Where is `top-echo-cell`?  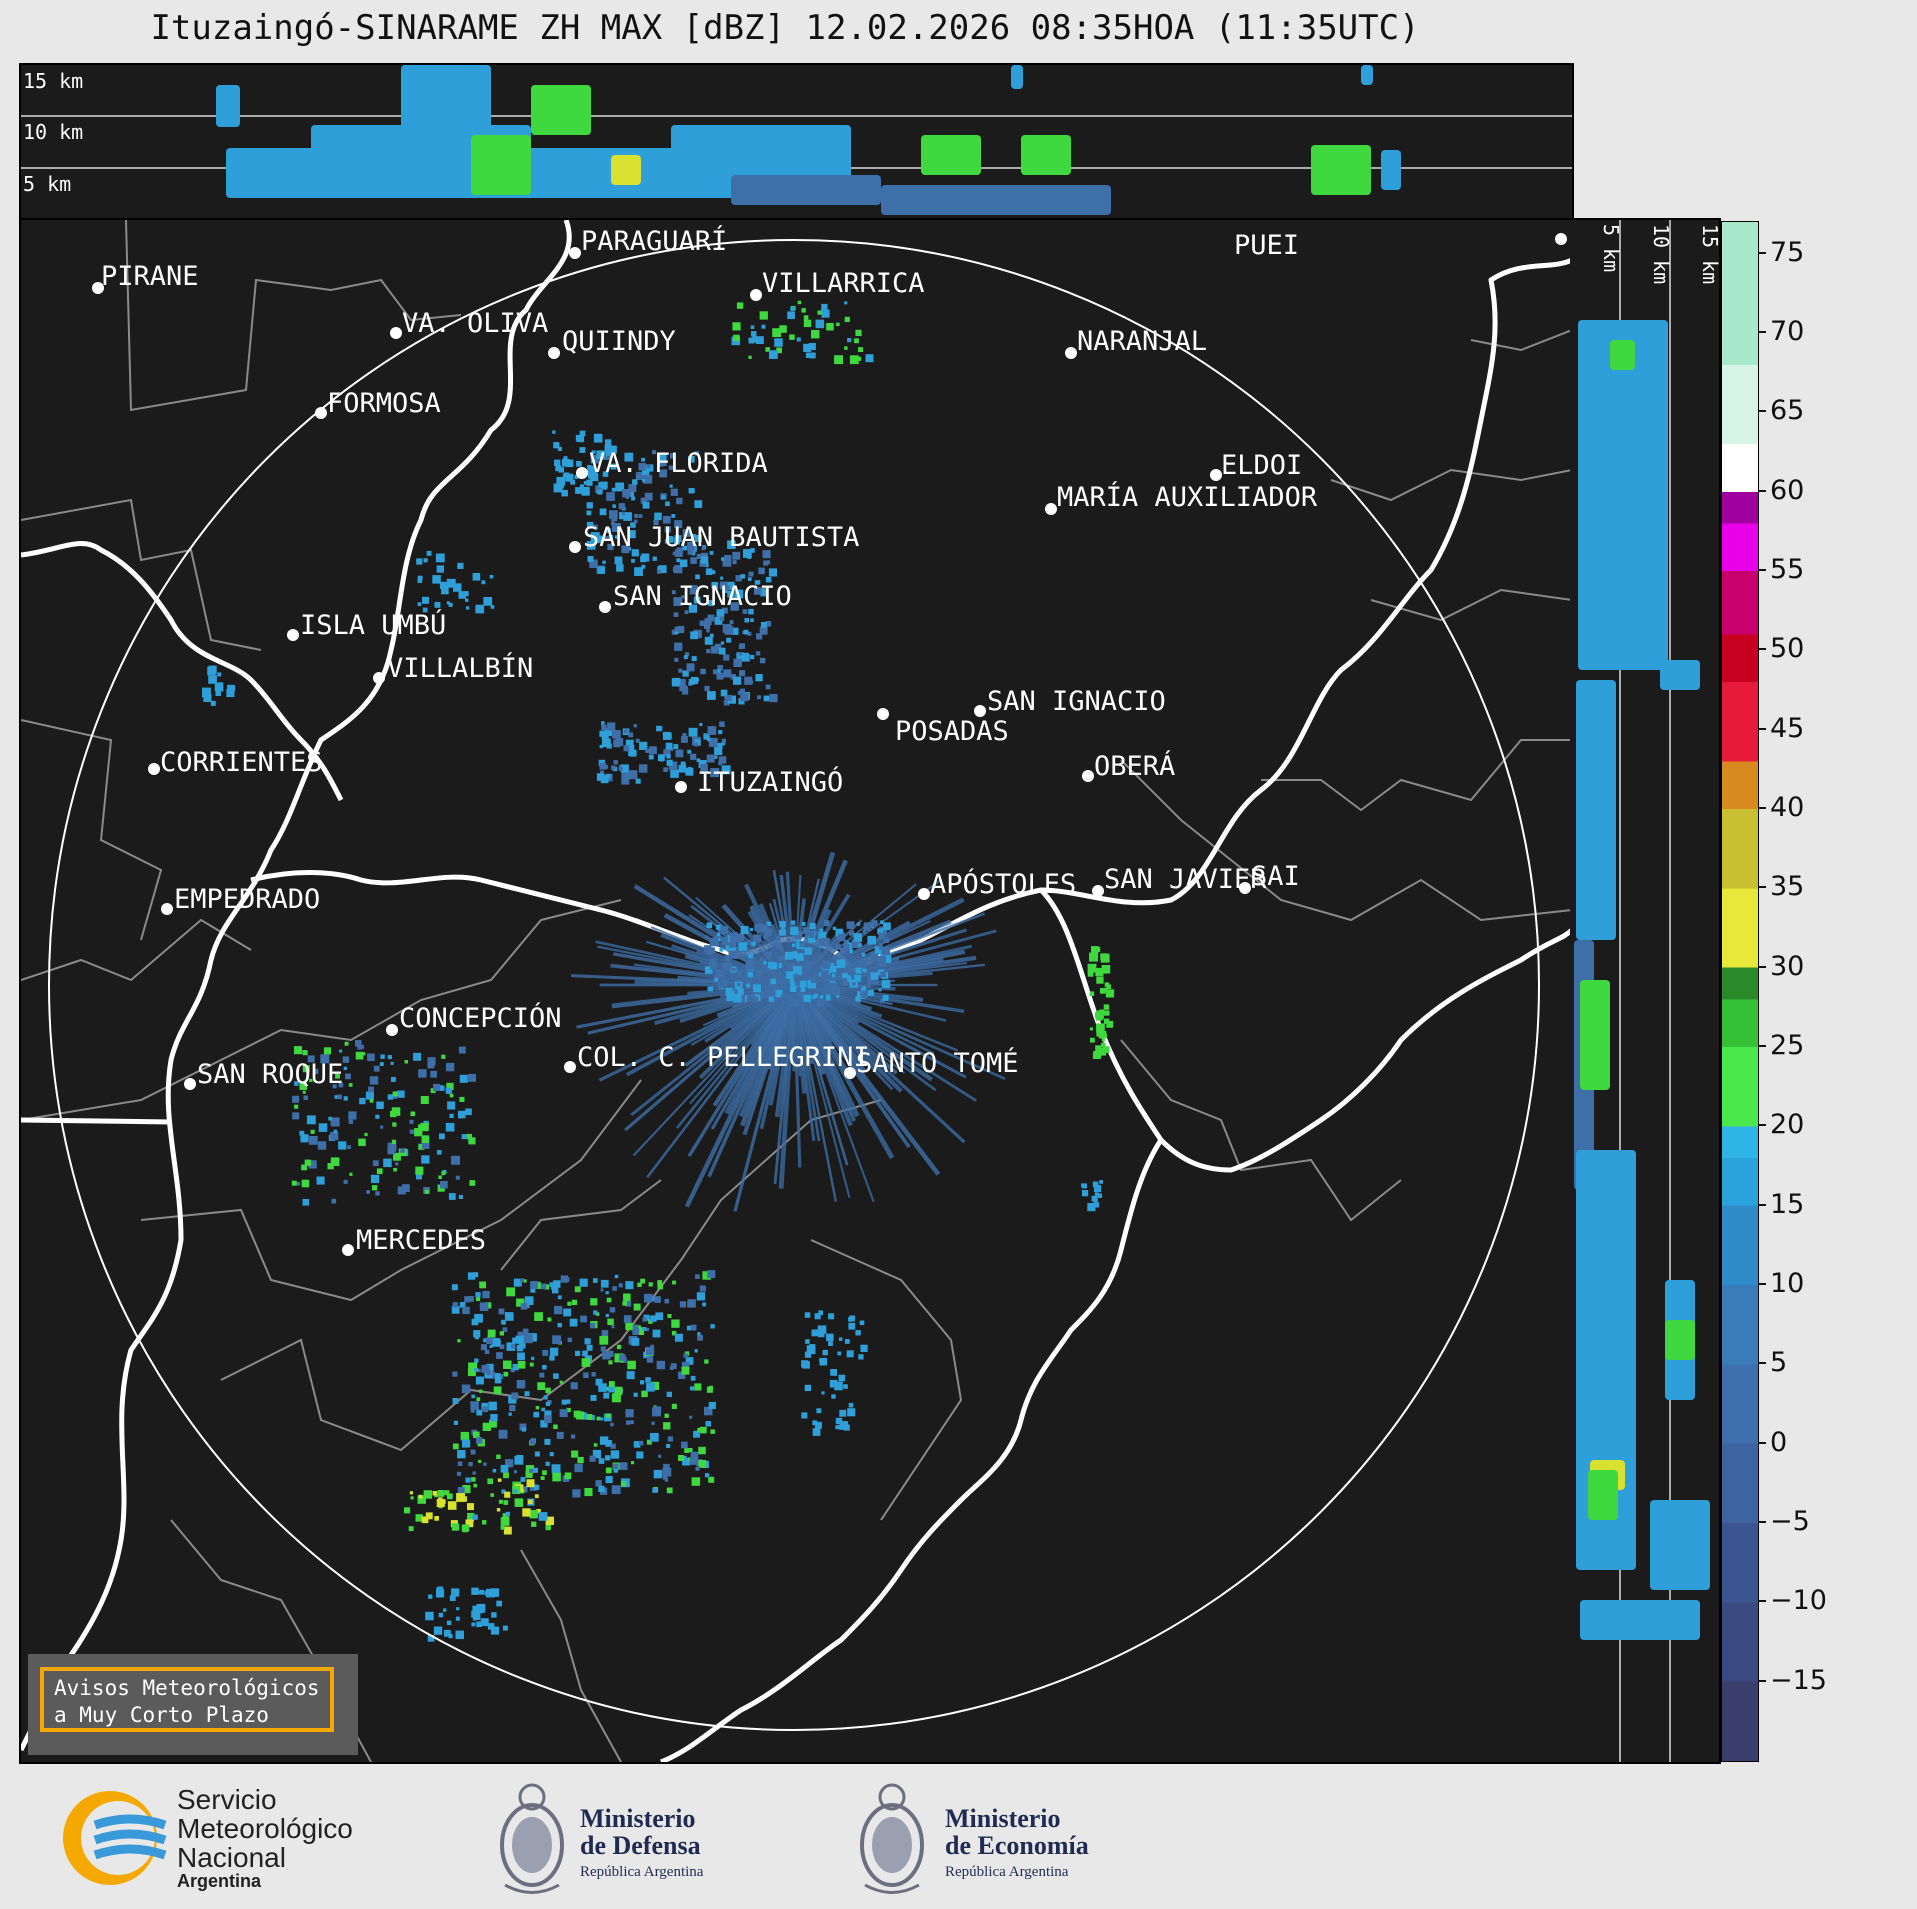
top-echo-cell is located at coordinates (446, 105).